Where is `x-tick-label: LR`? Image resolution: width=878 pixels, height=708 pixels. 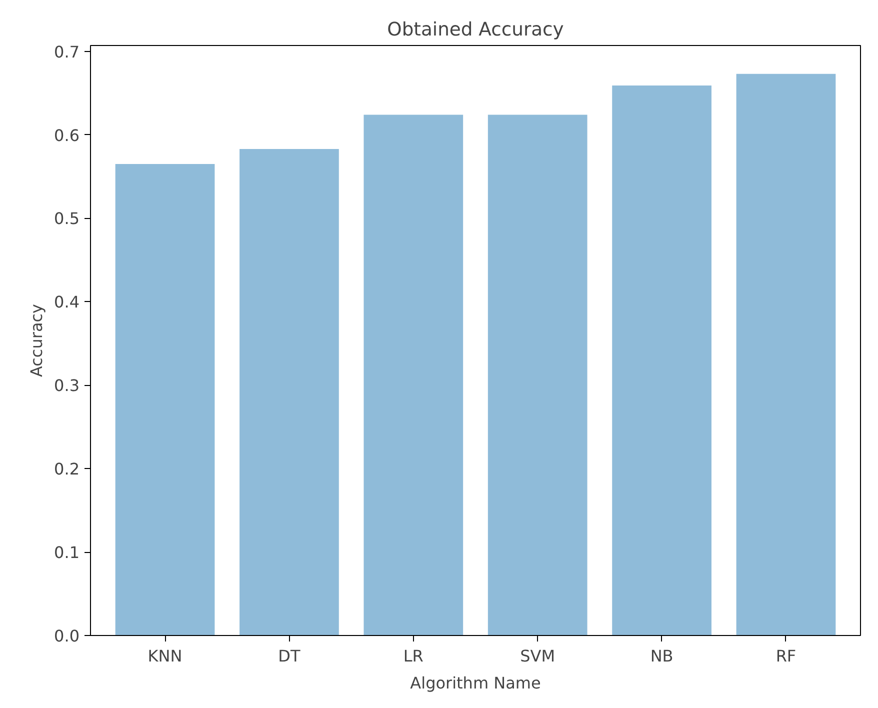 x-tick-label: LR is located at coordinates (413, 656).